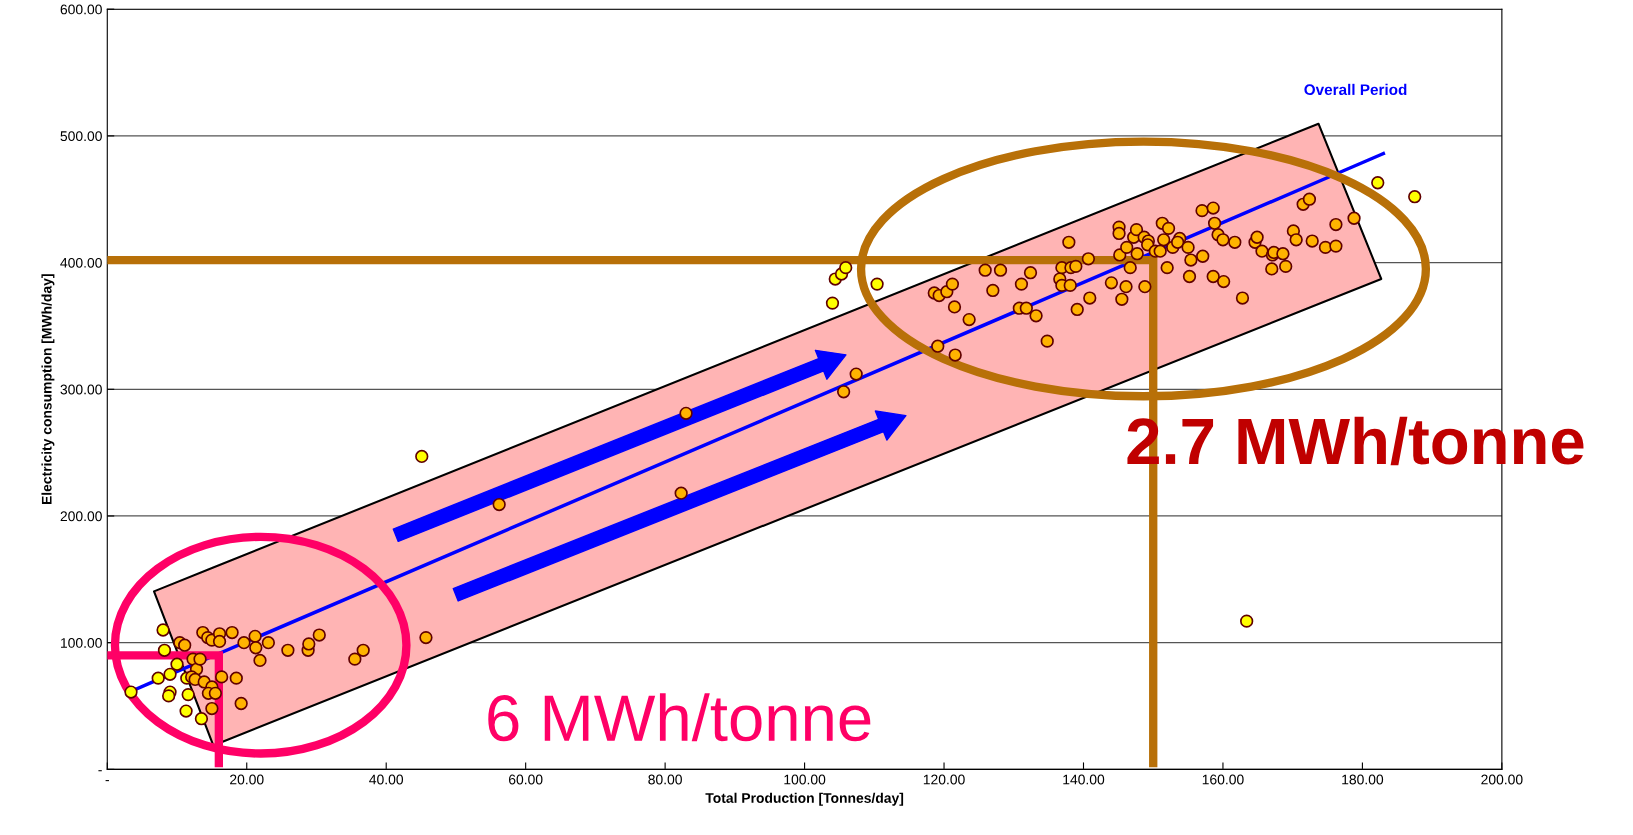  Describe the element at coordinates (81, 136) in the screenshot. I see `y-tick-label: 500.00` at that location.